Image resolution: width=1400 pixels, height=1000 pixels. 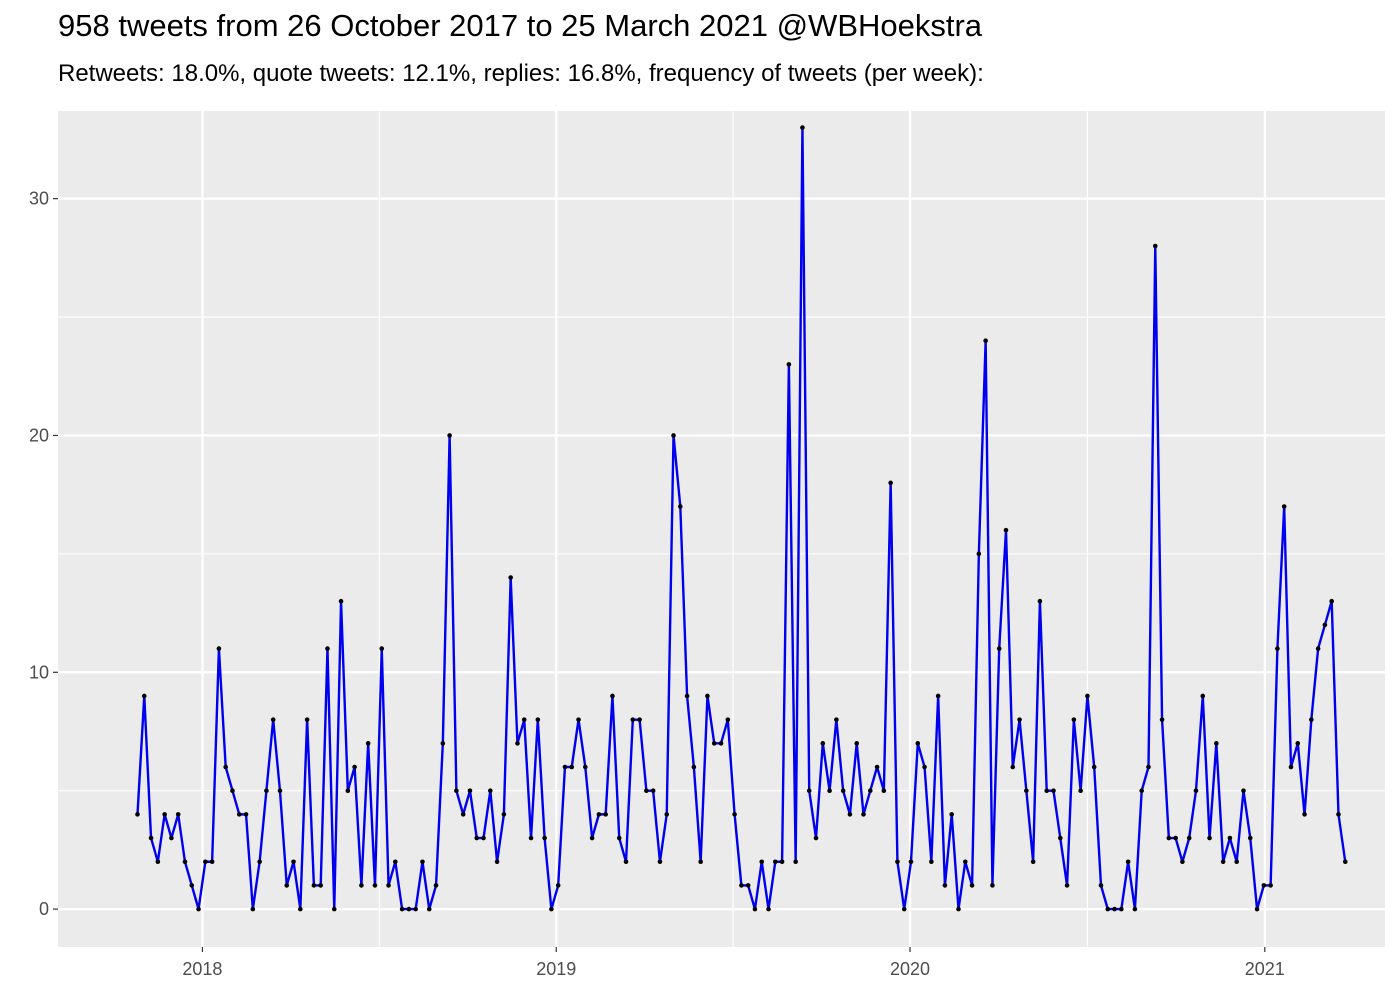 What do you see at coordinates (733, 963) in the screenshot?
I see `x-axis: 2018 2019 2020 2021` at bounding box center [733, 963].